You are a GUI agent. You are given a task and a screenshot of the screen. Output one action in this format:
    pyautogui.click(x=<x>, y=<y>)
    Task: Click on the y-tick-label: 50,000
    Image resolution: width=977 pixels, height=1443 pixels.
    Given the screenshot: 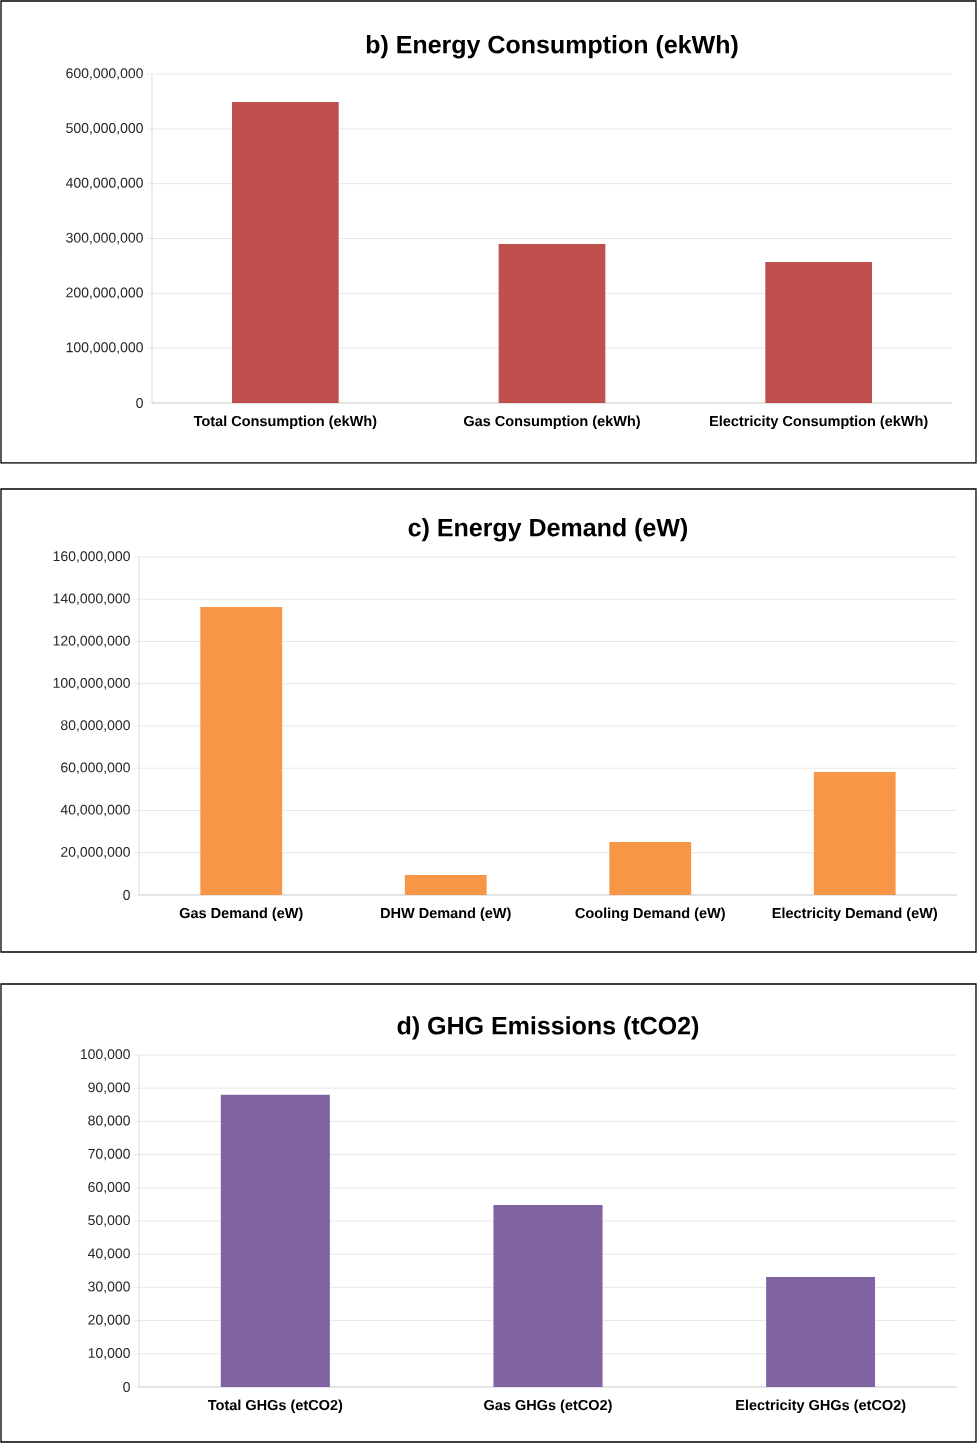 What is the action you would take?
    pyautogui.click(x=109, y=1221)
    